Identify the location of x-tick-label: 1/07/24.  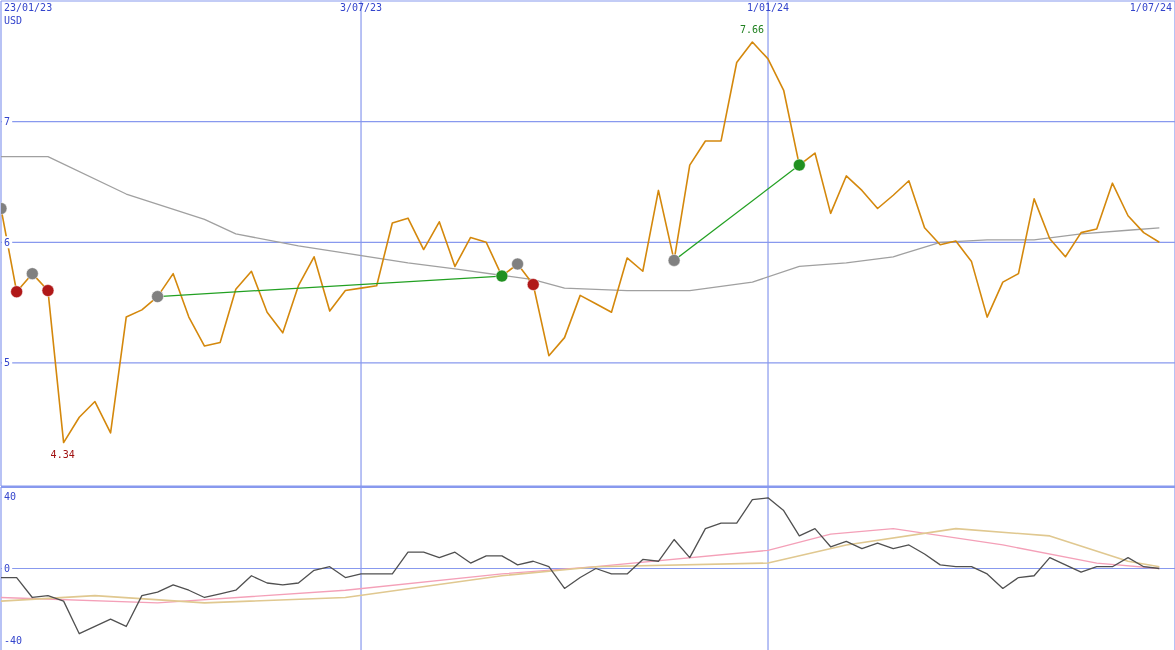
(1150, 7).